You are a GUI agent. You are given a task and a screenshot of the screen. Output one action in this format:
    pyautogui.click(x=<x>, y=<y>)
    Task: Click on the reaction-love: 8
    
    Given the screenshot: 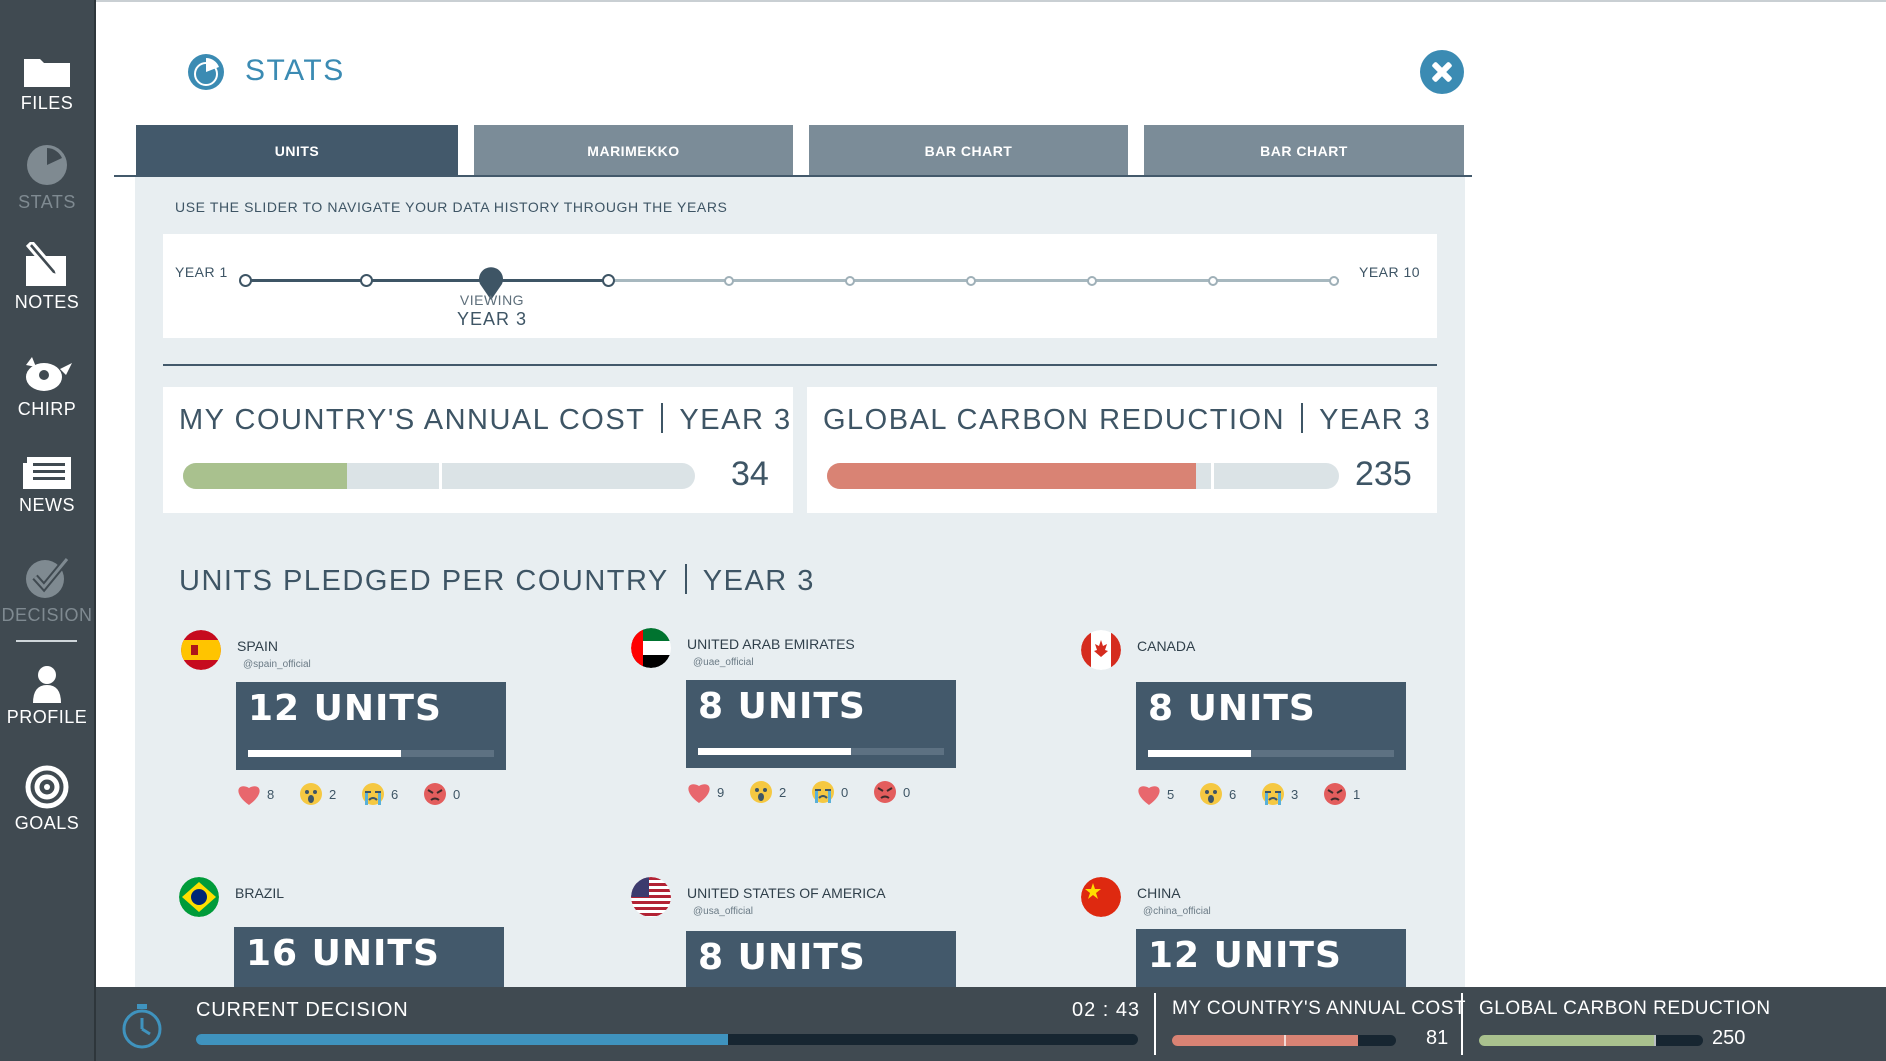 What is the action you would take?
    pyautogui.click(x=255, y=794)
    